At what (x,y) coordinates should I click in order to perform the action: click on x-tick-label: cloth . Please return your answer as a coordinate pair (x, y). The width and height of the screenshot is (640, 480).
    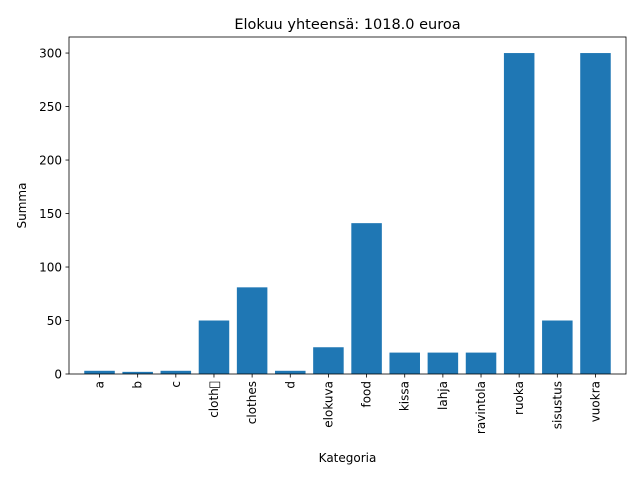
    Looking at the image, I should click on (214, 399).